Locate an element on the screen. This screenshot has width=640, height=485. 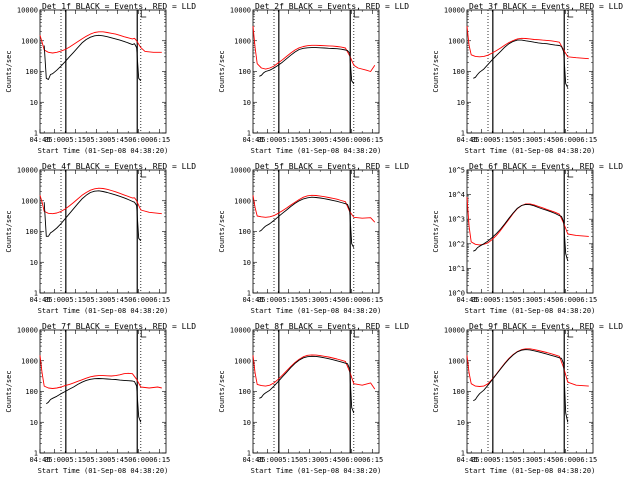
panel-title: Det 4f BLACK = Events, RED = LLD is located at coordinates (119, 166).